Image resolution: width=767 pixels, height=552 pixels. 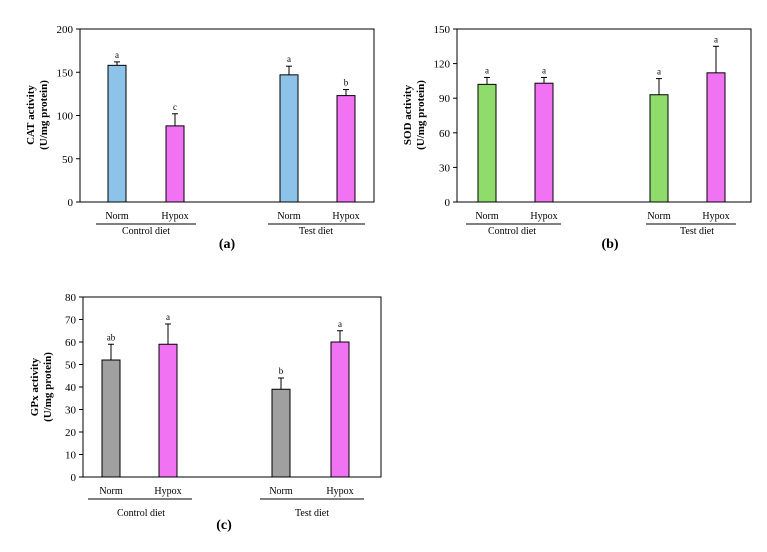 I want to click on y-tick-label: 10, so click(x=71, y=456).